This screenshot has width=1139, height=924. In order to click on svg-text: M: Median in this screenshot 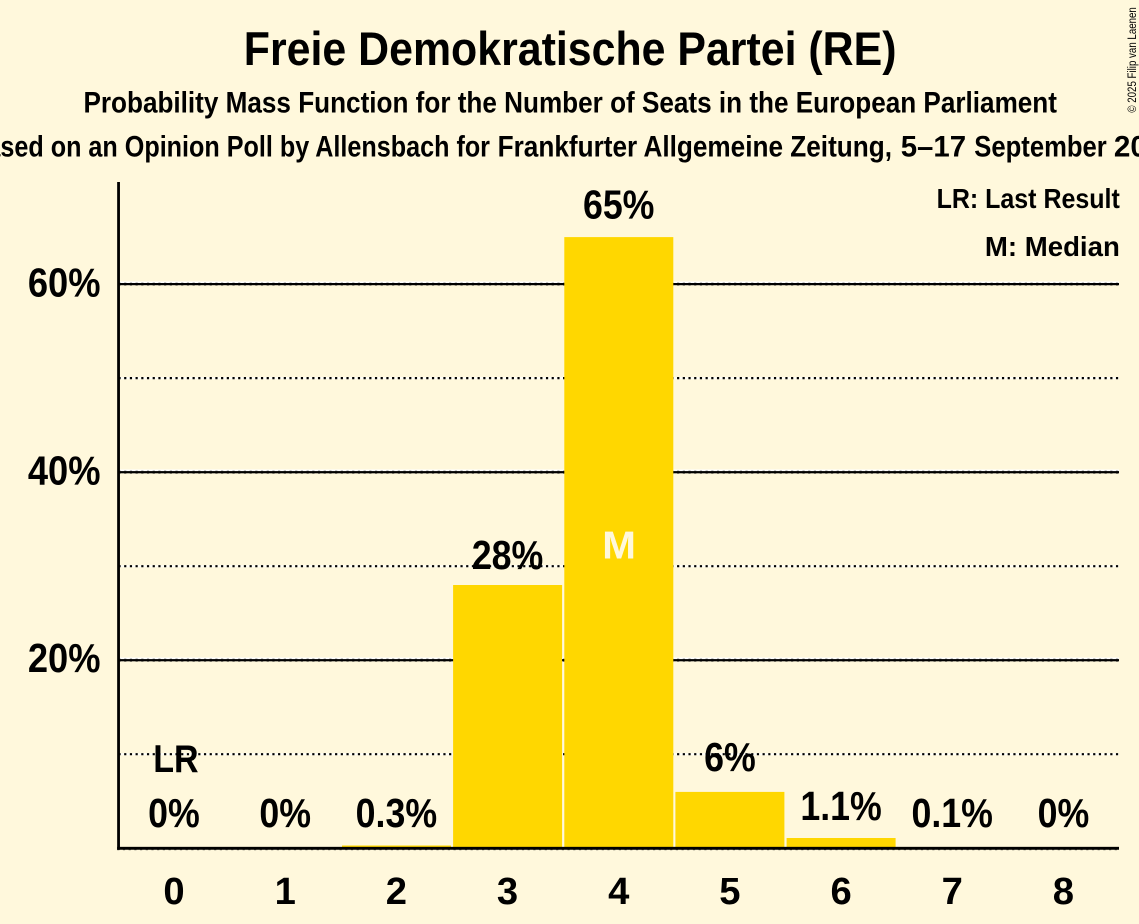, I will do `click(1052, 246)`.